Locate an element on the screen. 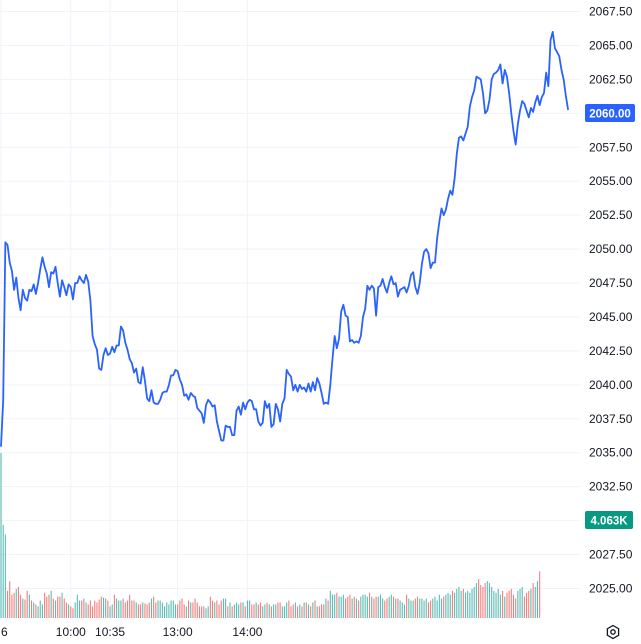 The width and height of the screenshot is (641, 644). y-tick-label: 2062.50 is located at coordinates (611, 79).